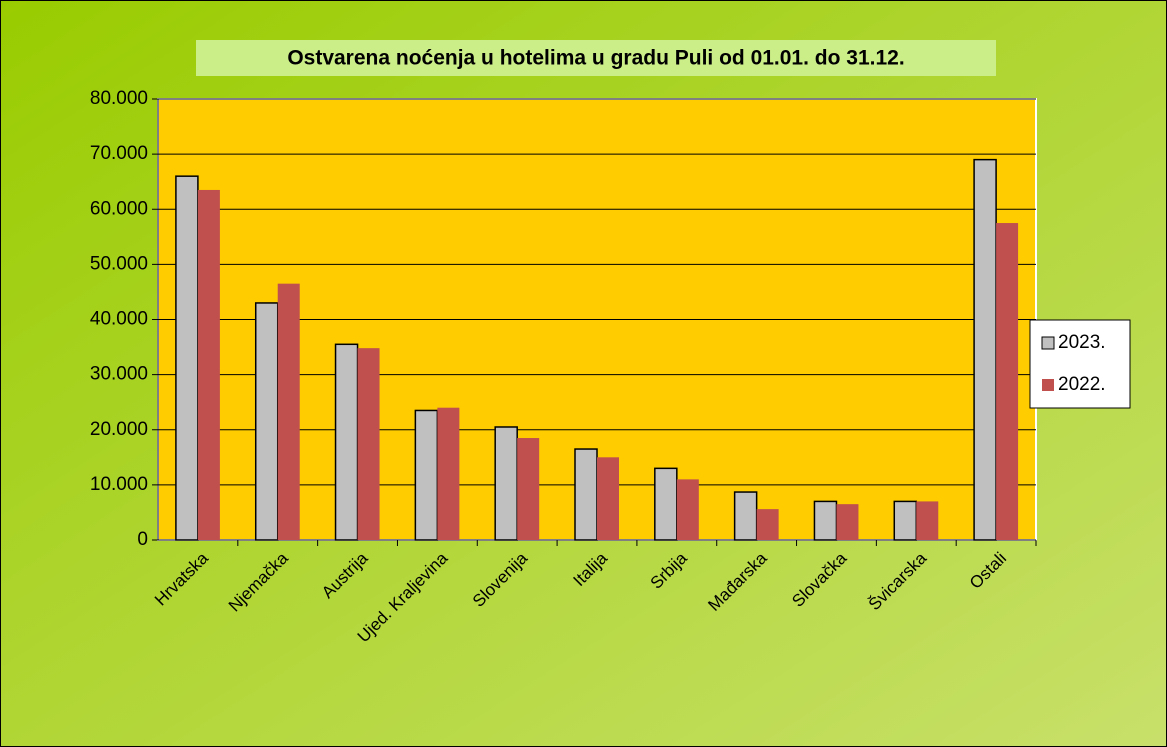  What do you see at coordinates (119, 484) in the screenshot?
I see `y-tick-label: 10.000` at bounding box center [119, 484].